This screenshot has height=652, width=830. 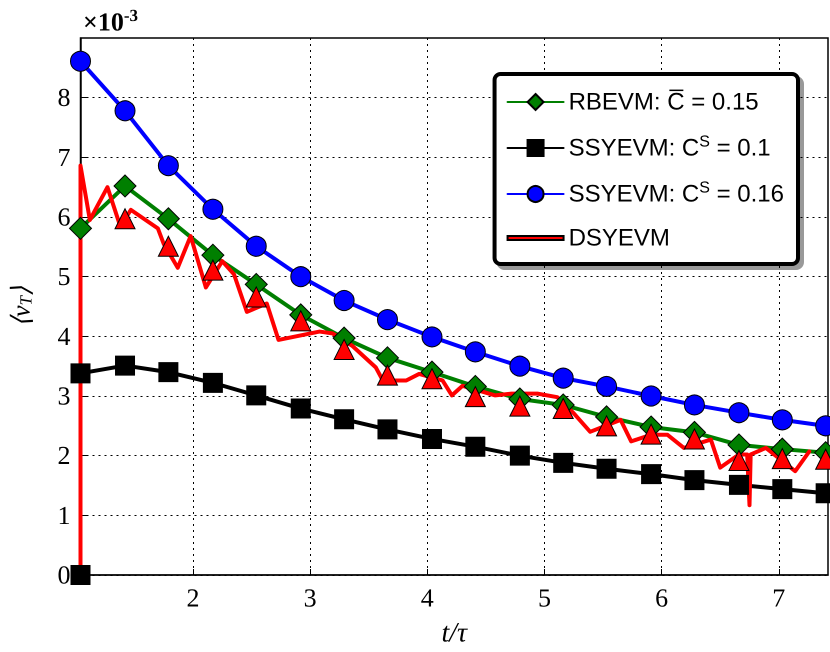 What do you see at coordinates (64, 97) in the screenshot?
I see `y-tick-label: 8` at bounding box center [64, 97].